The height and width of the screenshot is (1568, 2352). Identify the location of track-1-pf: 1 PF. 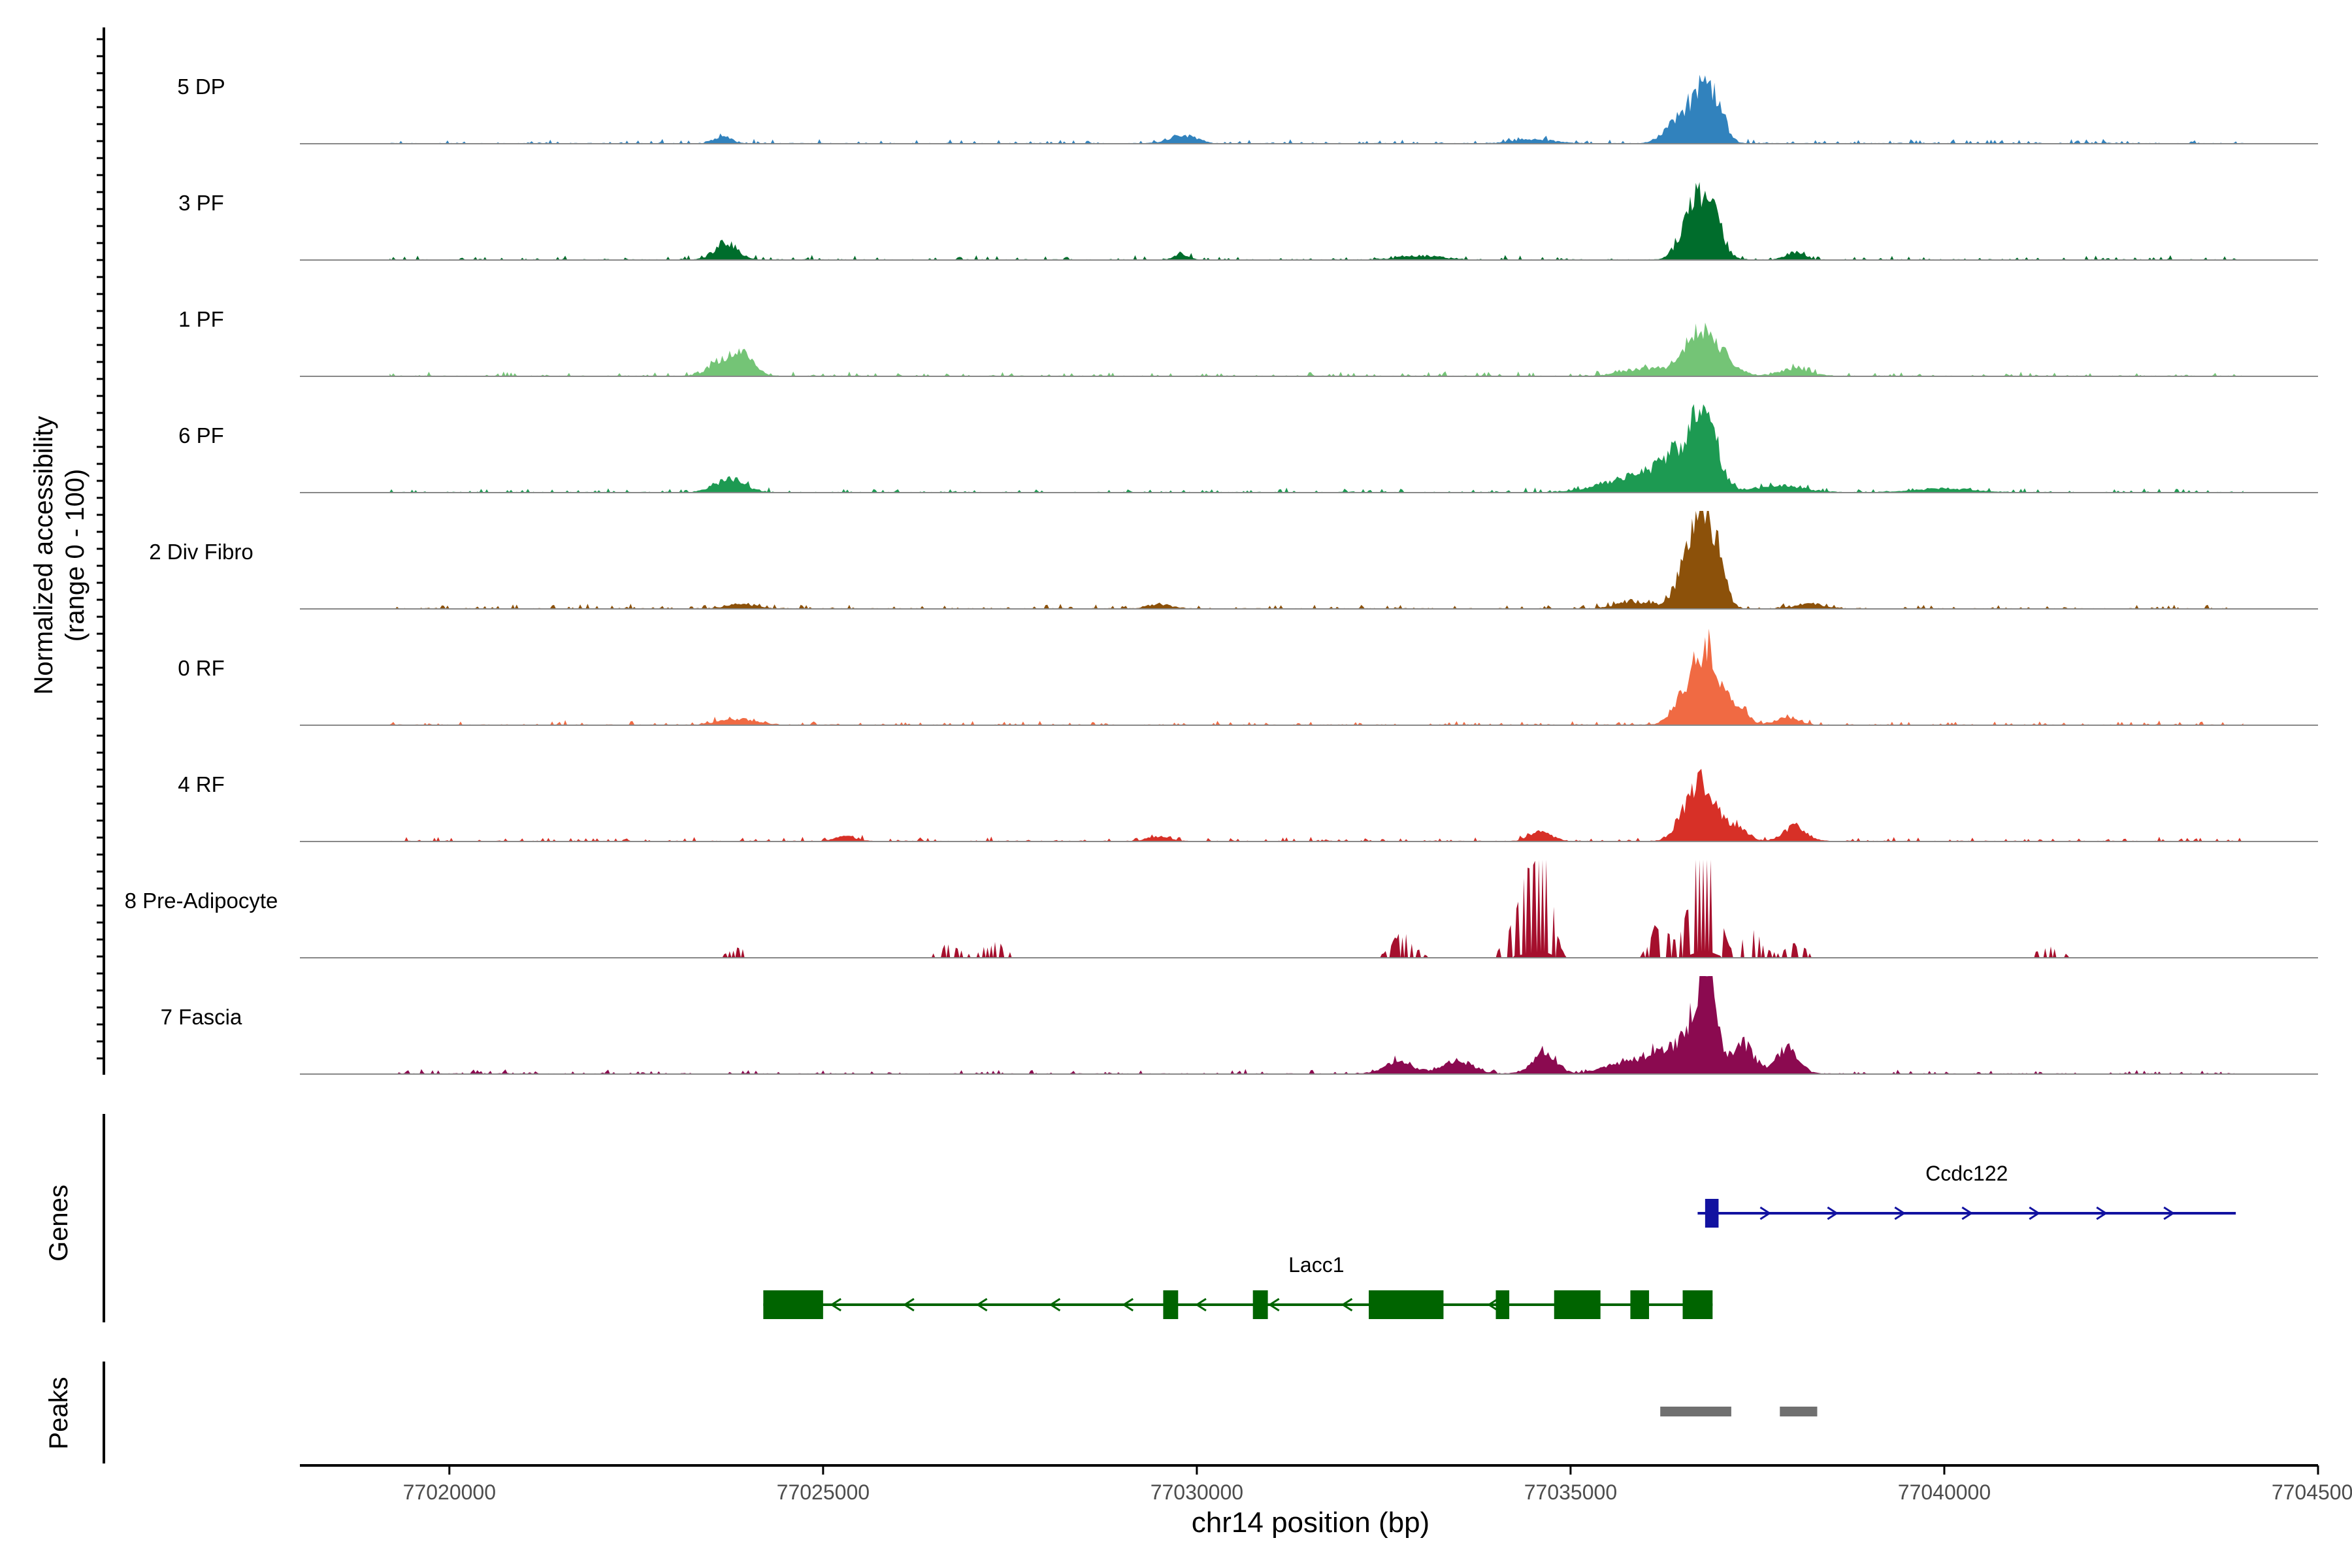
(1248, 342).